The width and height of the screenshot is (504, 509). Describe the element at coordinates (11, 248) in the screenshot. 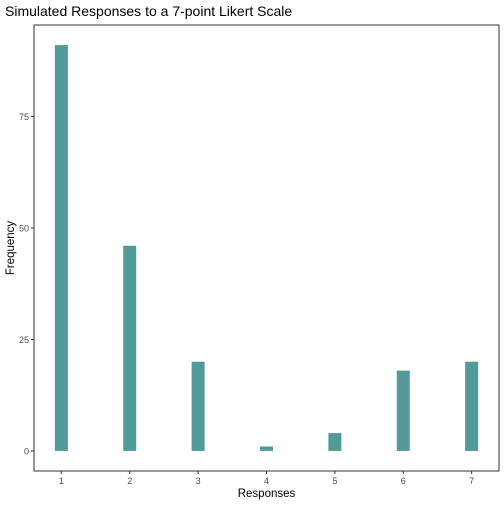

I see `y-axis-label: Frequency` at that location.